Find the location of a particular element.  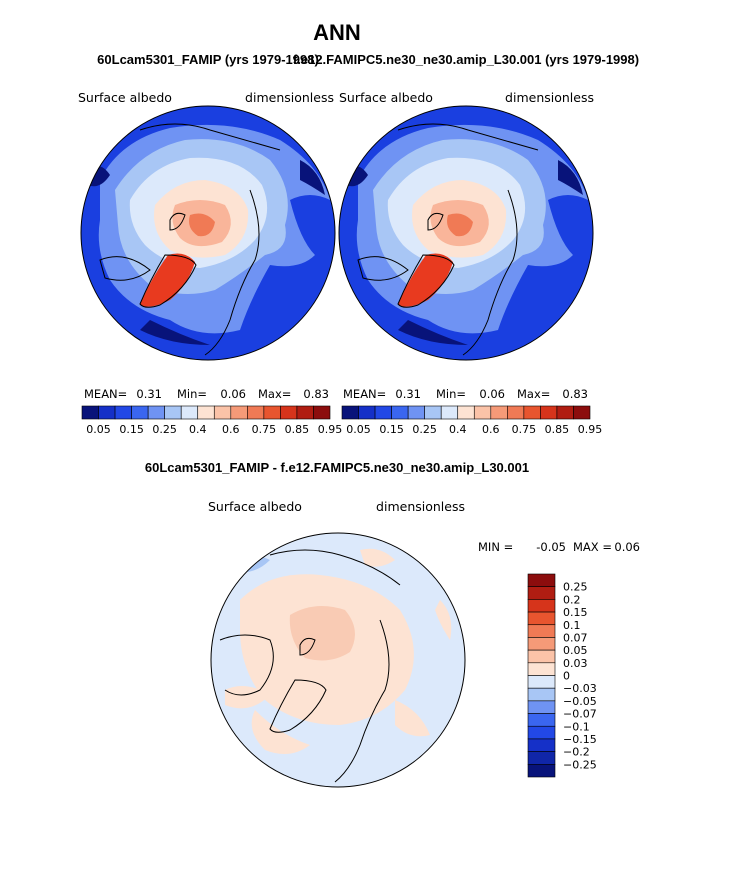

right-polar-map is located at coordinates (466, 233).